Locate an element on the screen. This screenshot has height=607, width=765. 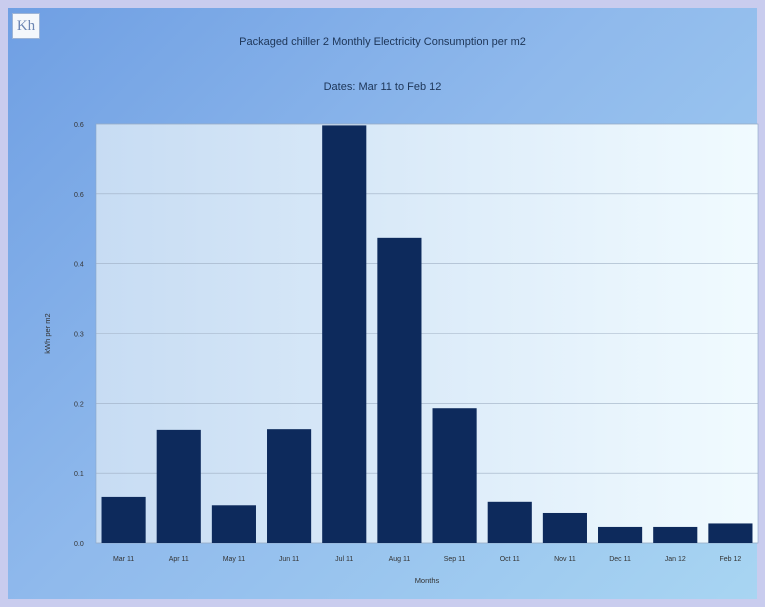
x-tick-label: Nov 11 is located at coordinates (565, 559).